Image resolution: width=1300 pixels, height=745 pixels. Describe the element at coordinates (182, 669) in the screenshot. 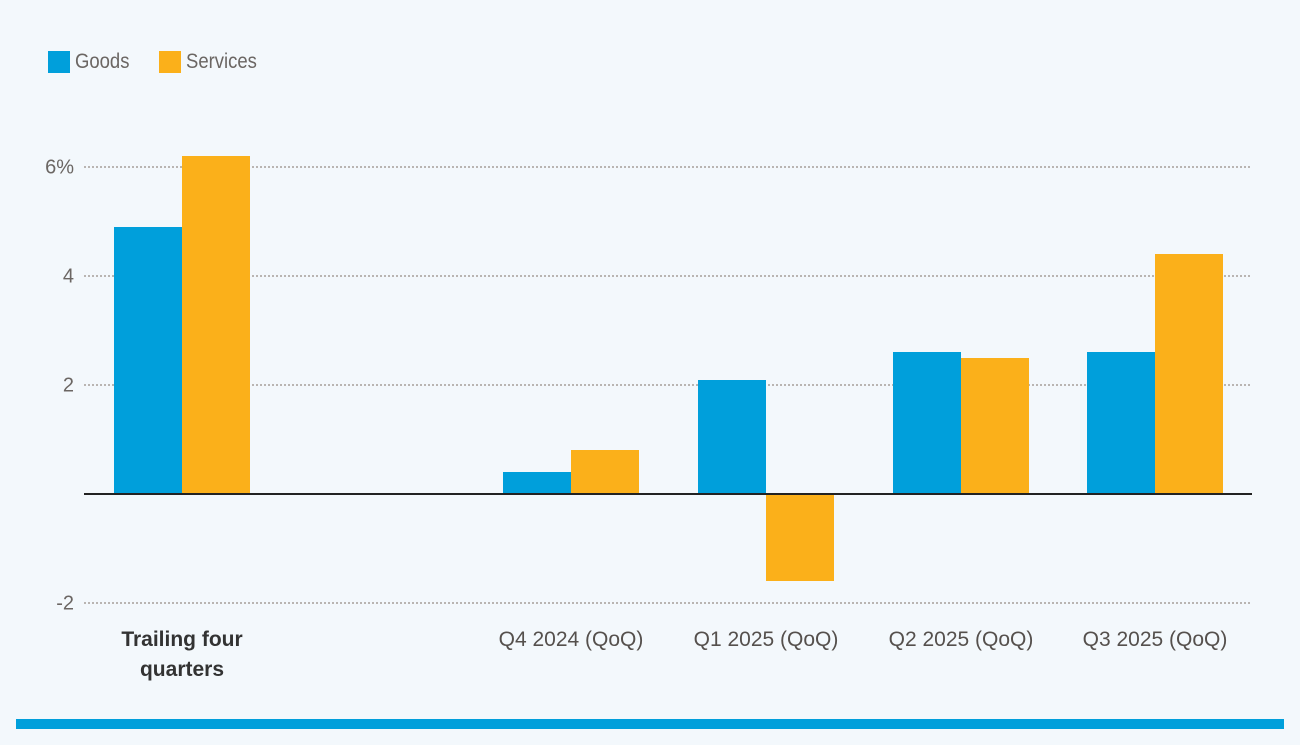

I see `xlabel-trailing-line2: quarters` at that location.